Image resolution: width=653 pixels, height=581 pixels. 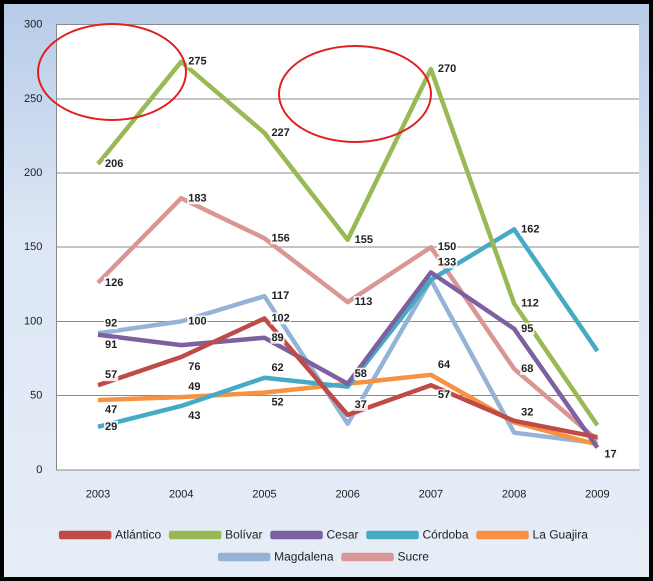 I want to click on y-tick-label: 100, so click(x=33, y=321).